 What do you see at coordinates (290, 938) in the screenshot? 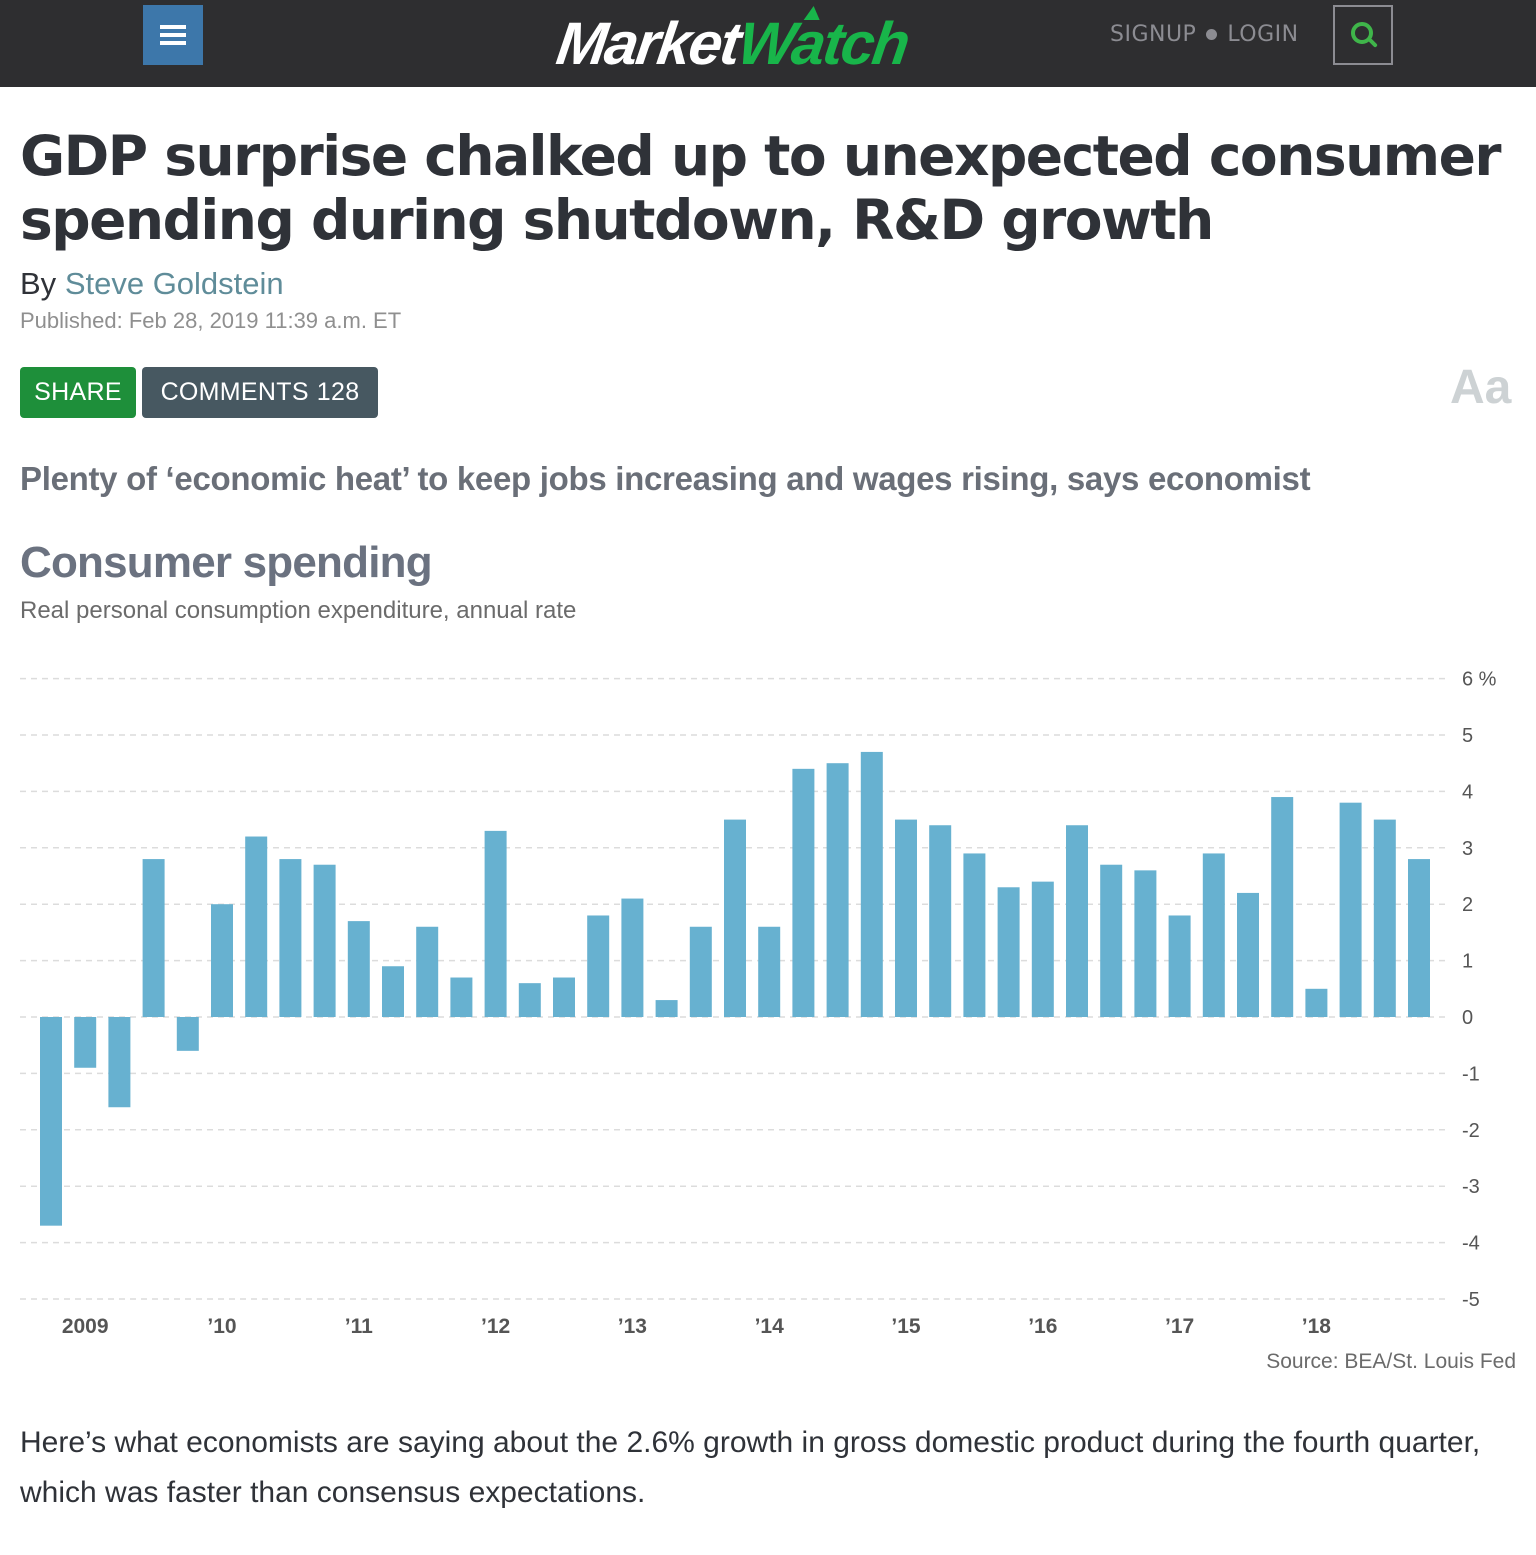
I see `bar-2010Q3` at bounding box center [290, 938].